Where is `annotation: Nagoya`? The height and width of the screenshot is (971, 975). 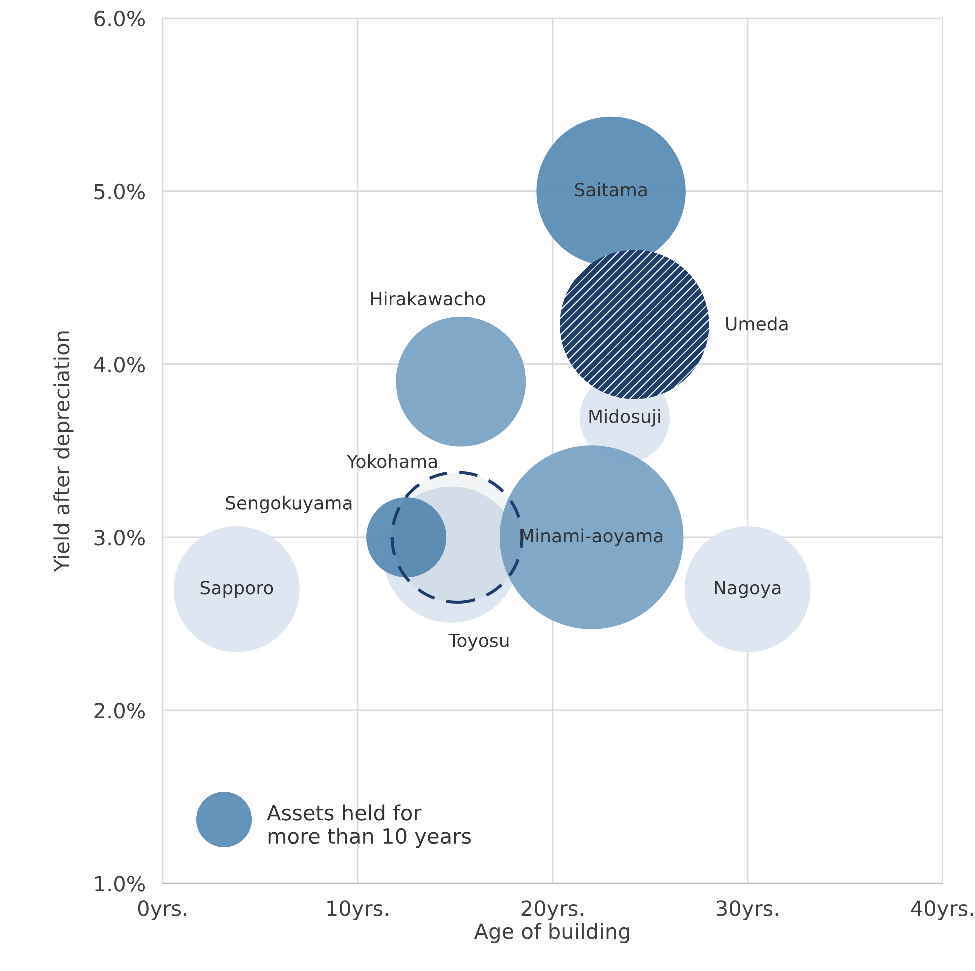
annotation: Nagoya is located at coordinates (748, 589).